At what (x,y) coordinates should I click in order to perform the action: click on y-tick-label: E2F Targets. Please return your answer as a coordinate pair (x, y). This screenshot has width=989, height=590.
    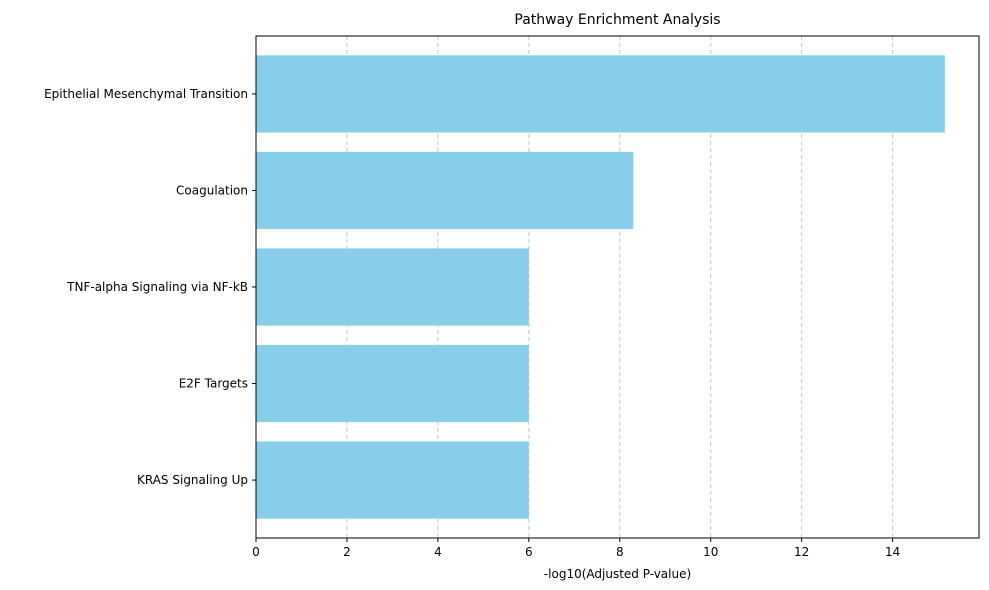
    Looking at the image, I should click on (213, 384).